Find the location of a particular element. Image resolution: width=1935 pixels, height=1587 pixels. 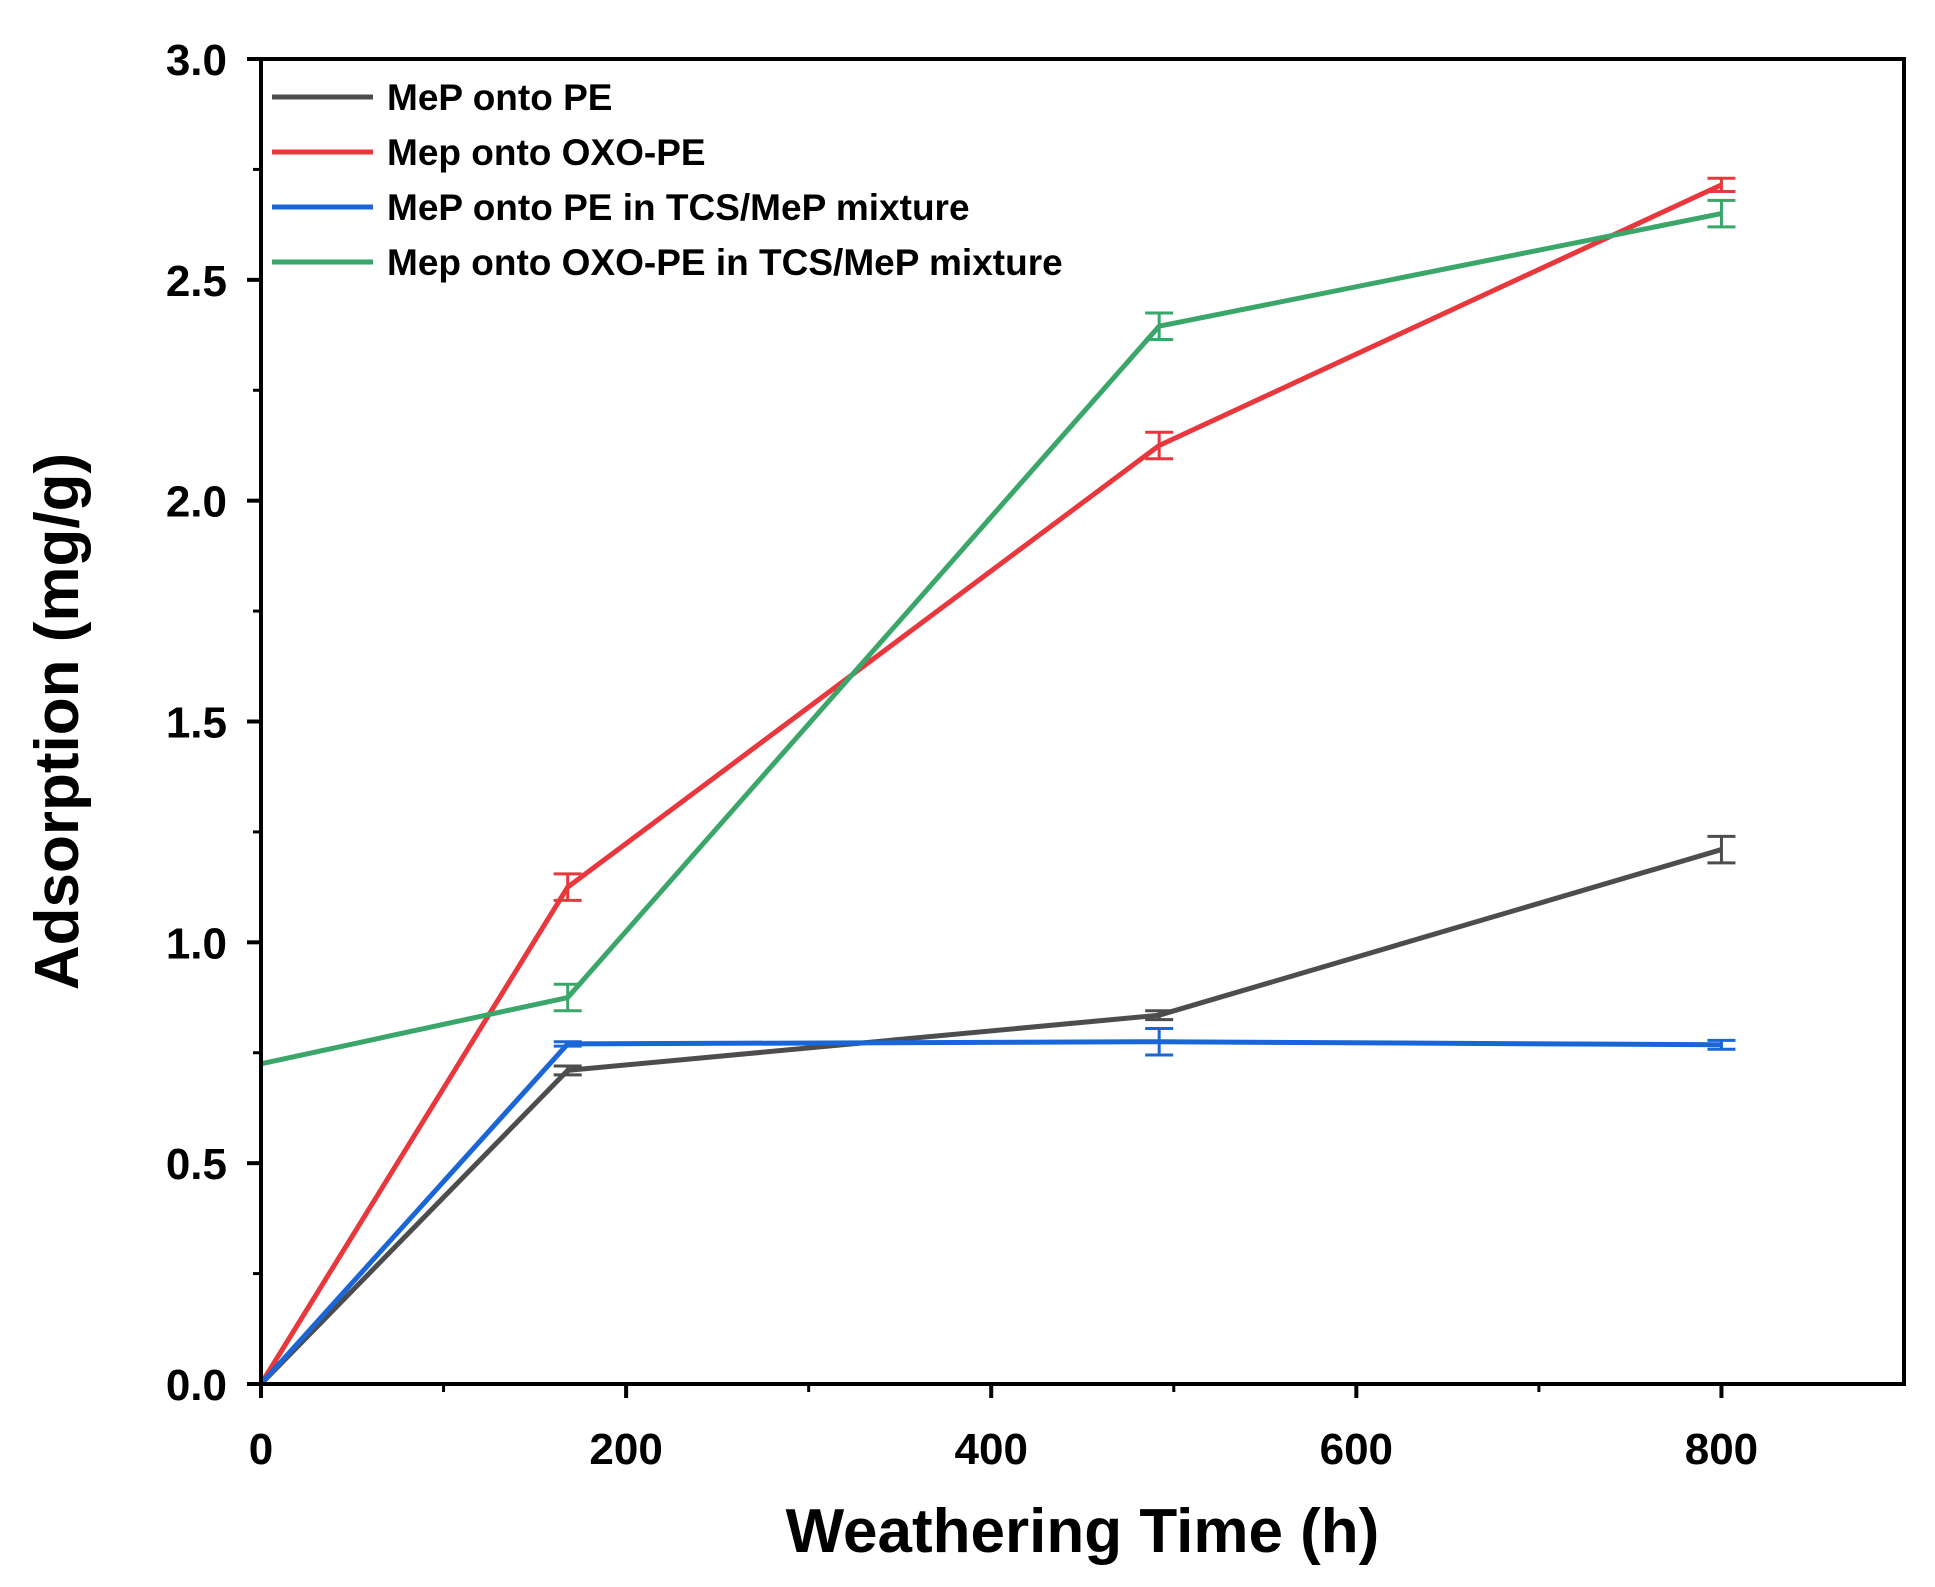

y-axis-title: Adsorption (mg/g) is located at coordinates (57, 721).